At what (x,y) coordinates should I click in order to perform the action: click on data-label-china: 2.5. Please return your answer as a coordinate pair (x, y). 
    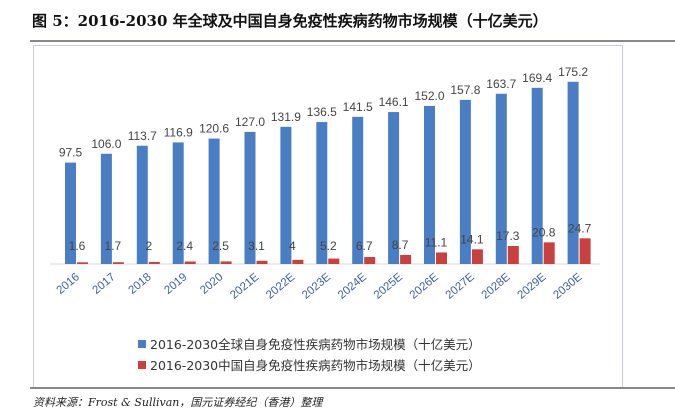
    Looking at the image, I should click on (220, 246).